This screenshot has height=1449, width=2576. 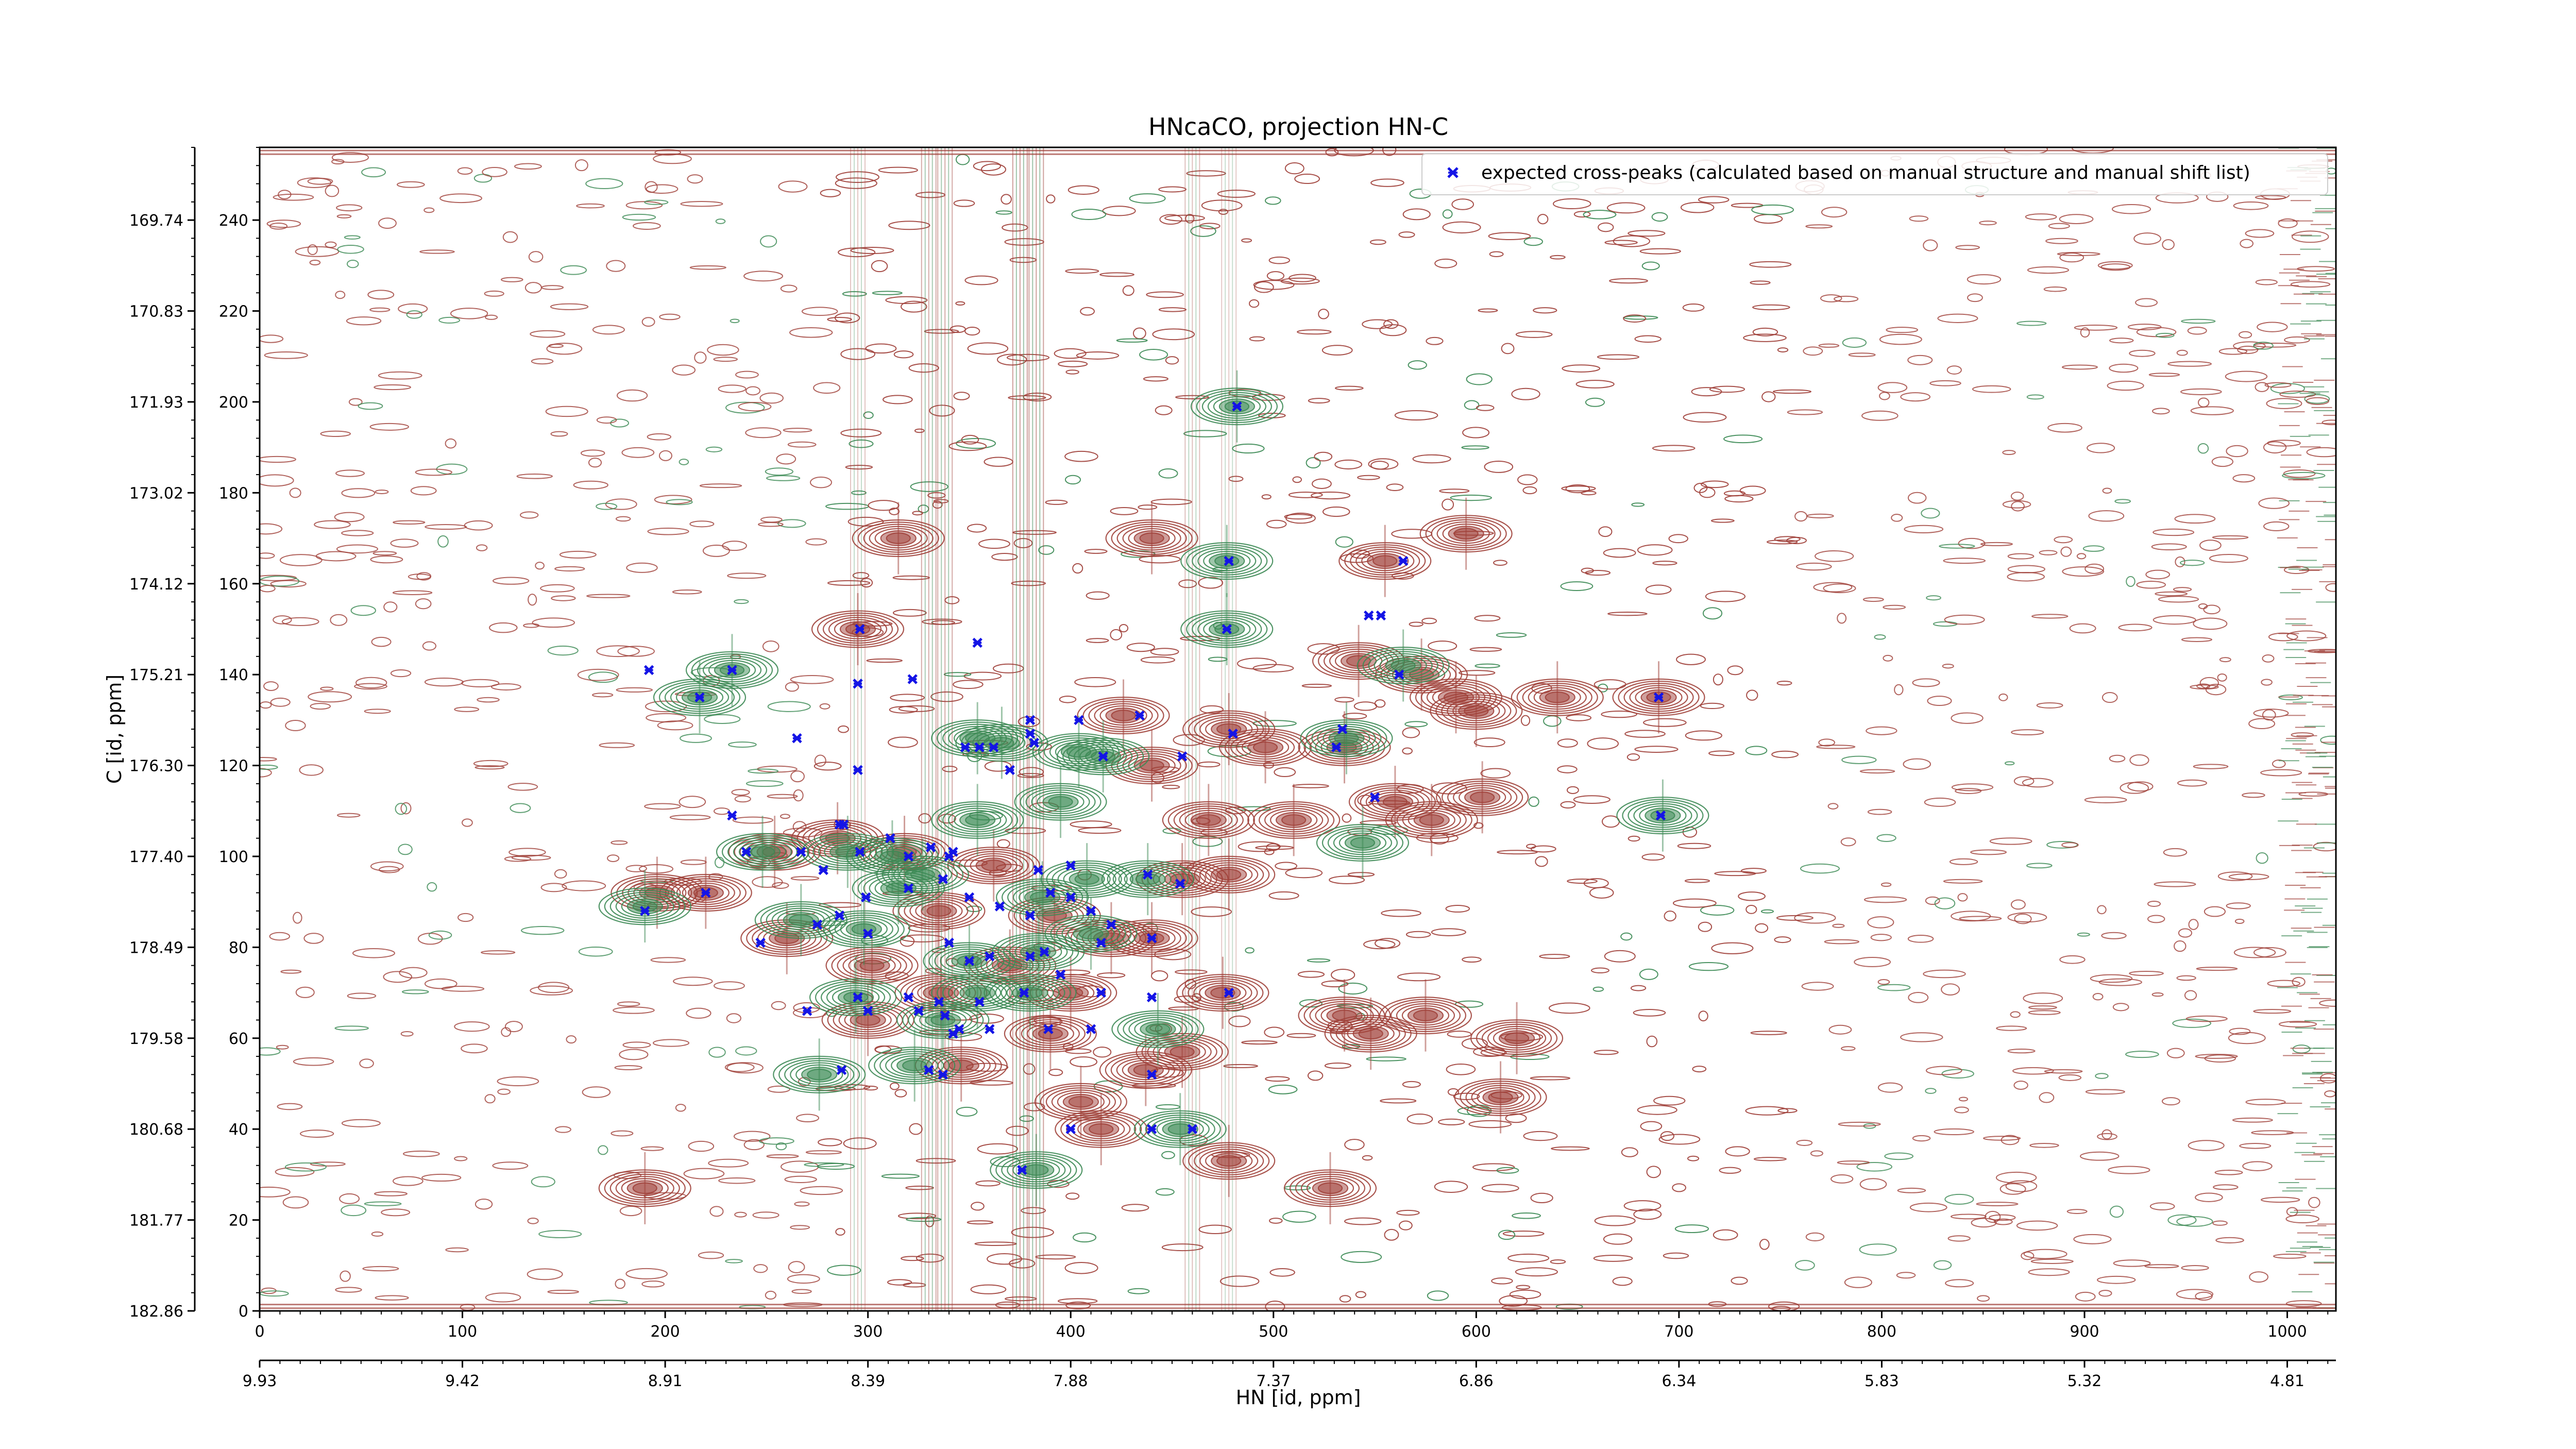 What do you see at coordinates (1060, 802) in the screenshot?
I see `negative-peak` at bounding box center [1060, 802].